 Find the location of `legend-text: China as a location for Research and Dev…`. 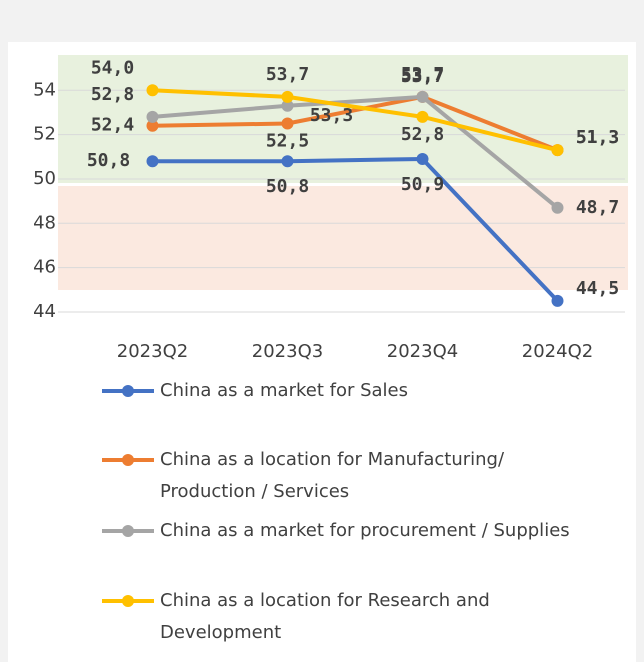

legend-text: China as a location for Research and Dev… is located at coordinates (325, 616).